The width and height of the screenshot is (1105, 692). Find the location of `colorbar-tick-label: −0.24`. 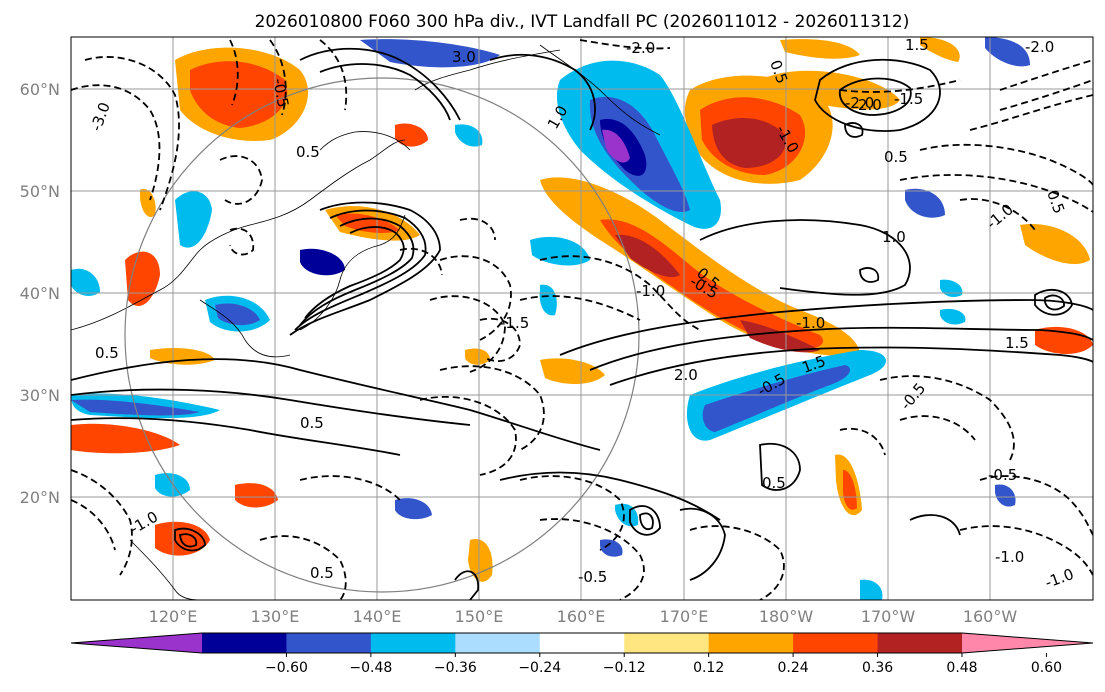

colorbar-tick-label: −0.24 is located at coordinates (539, 668).